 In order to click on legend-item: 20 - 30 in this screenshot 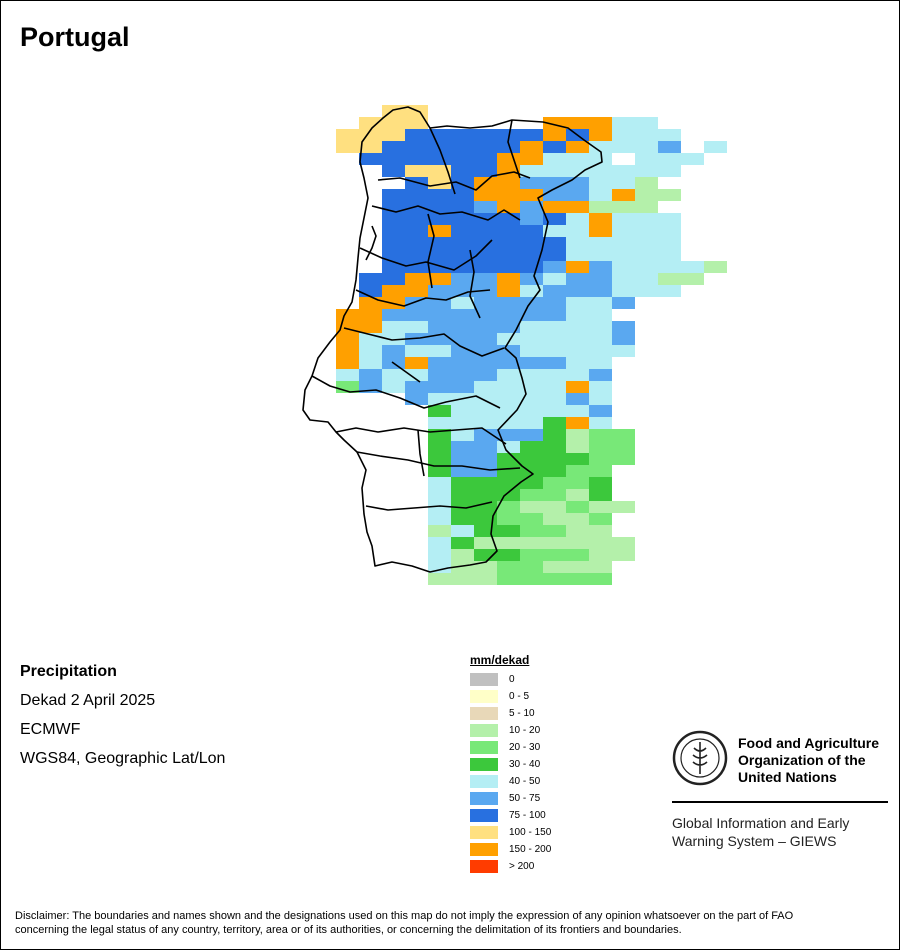, I will do `click(510, 747)`.